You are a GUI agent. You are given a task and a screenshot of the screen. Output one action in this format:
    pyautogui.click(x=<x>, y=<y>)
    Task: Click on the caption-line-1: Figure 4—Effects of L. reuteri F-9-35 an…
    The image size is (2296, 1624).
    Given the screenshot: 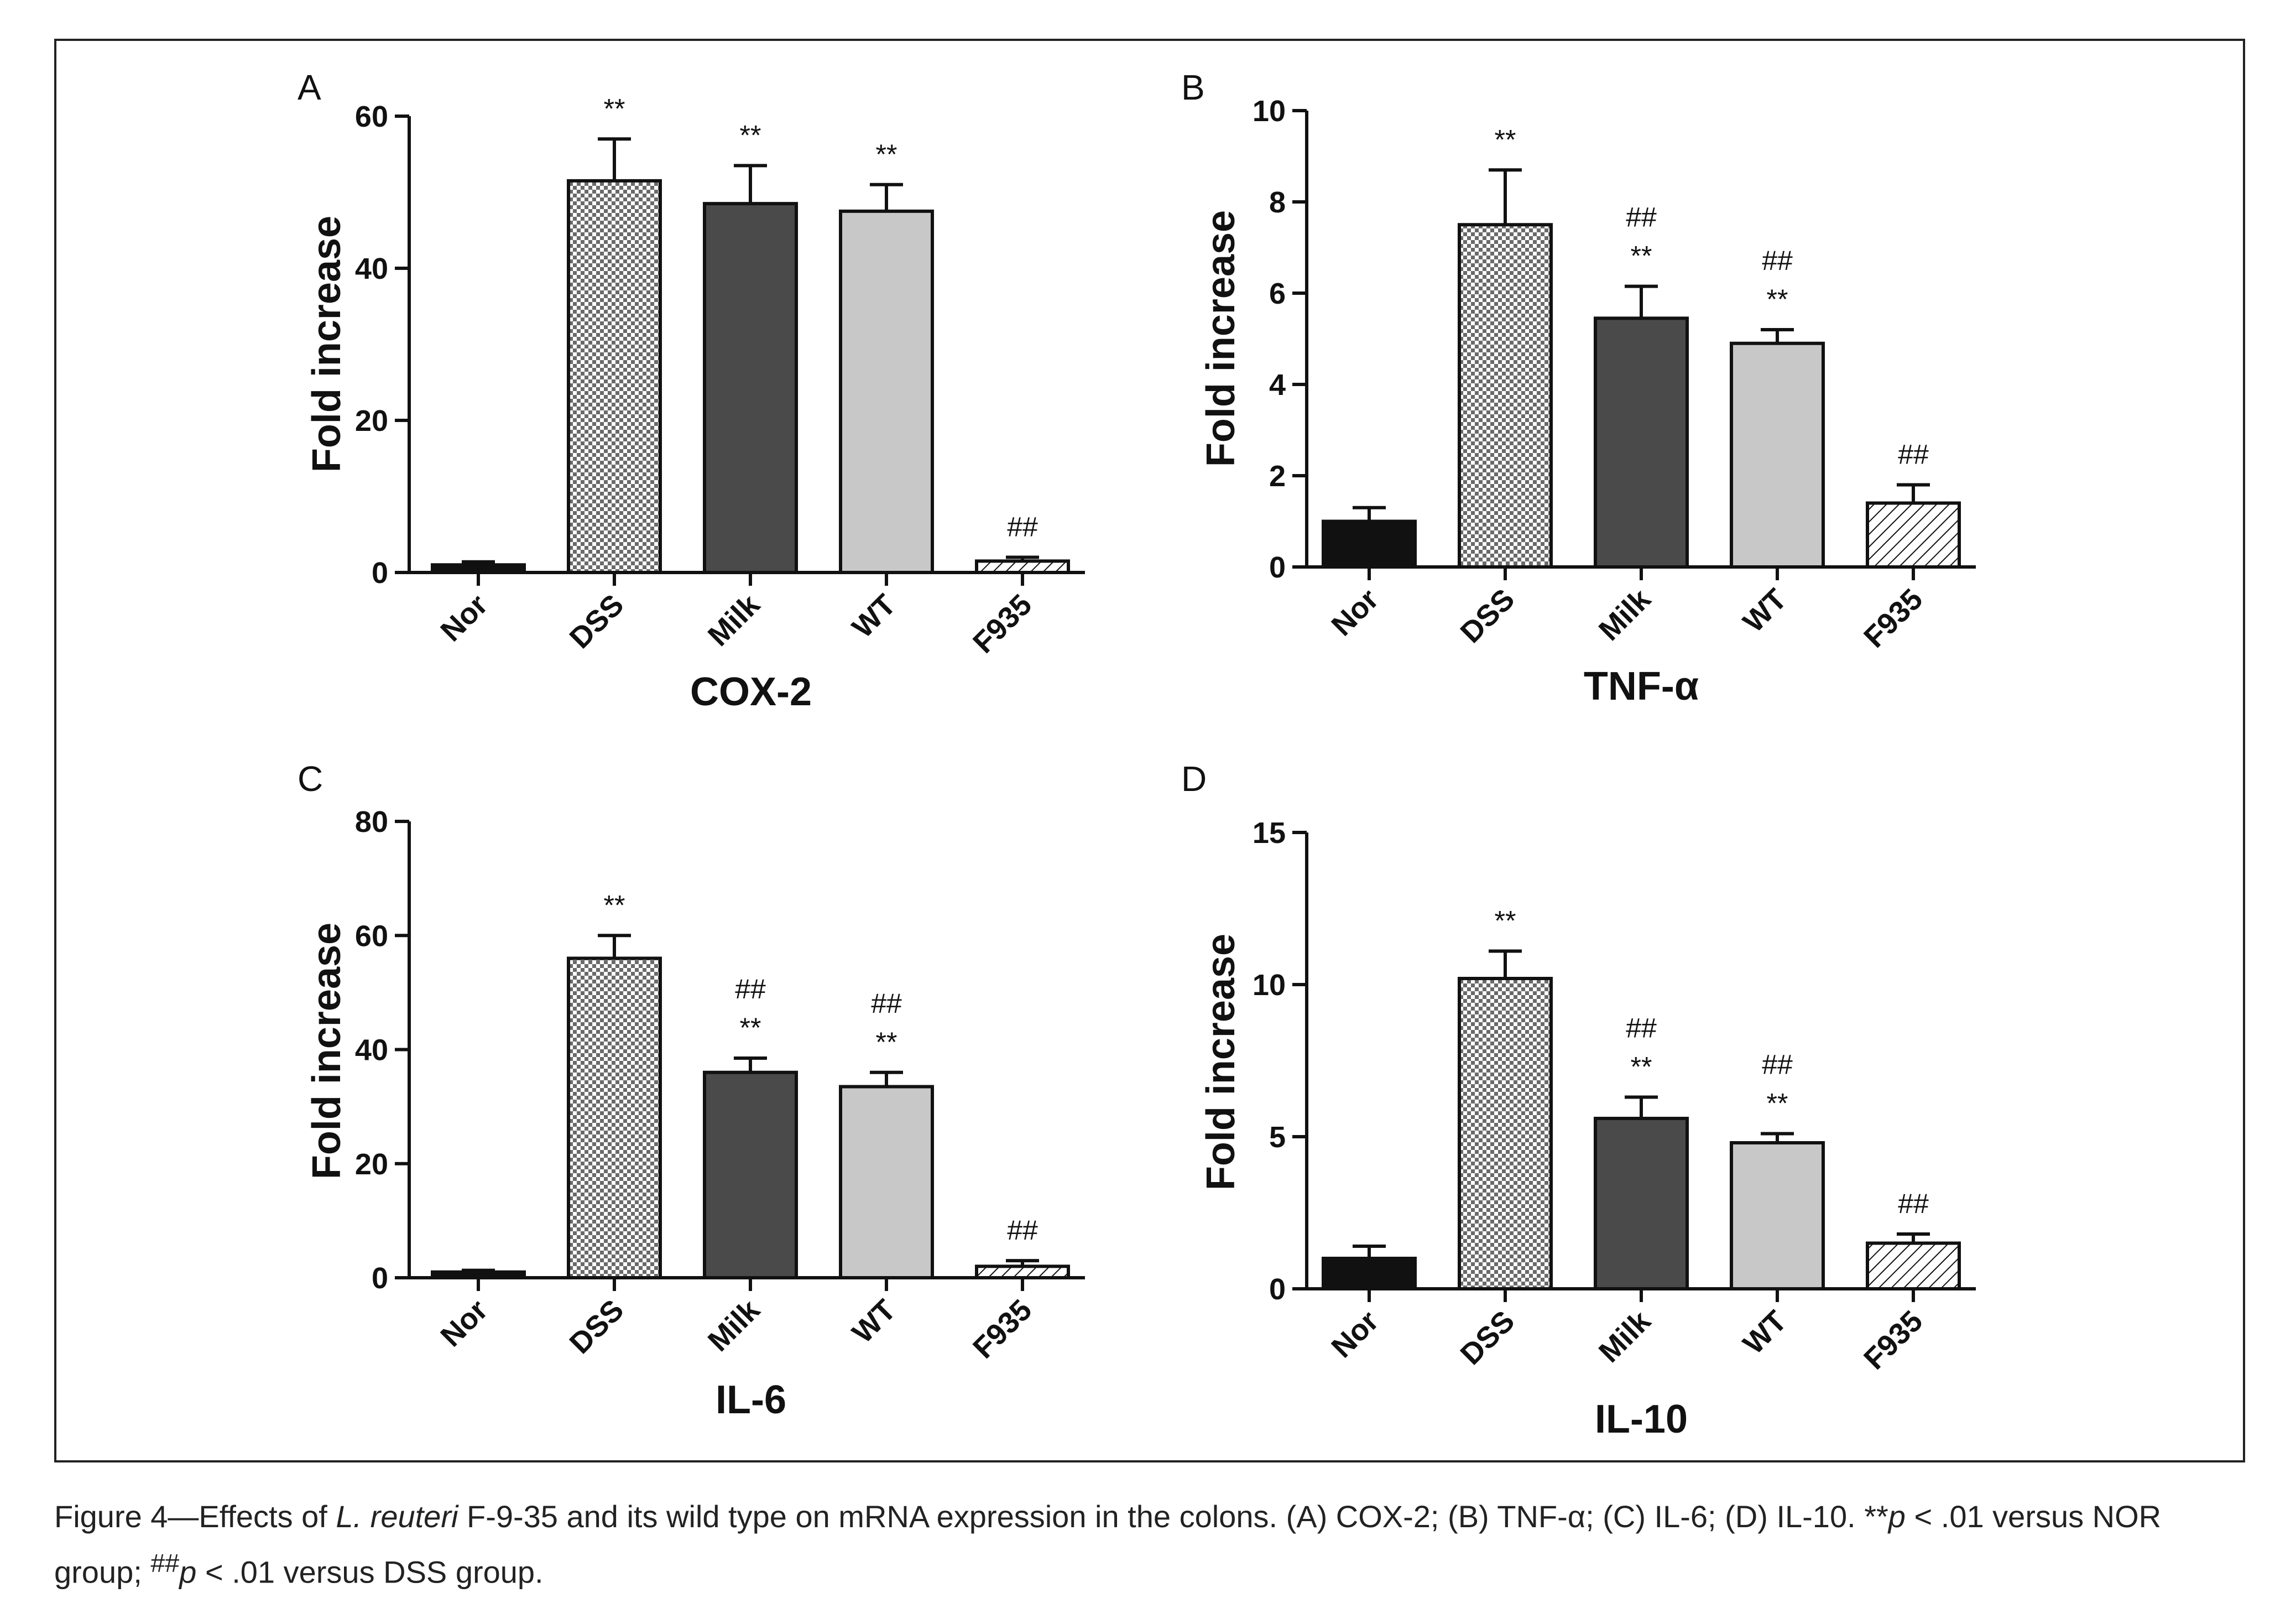 What is the action you would take?
    pyautogui.click(x=1152, y=1516)
    